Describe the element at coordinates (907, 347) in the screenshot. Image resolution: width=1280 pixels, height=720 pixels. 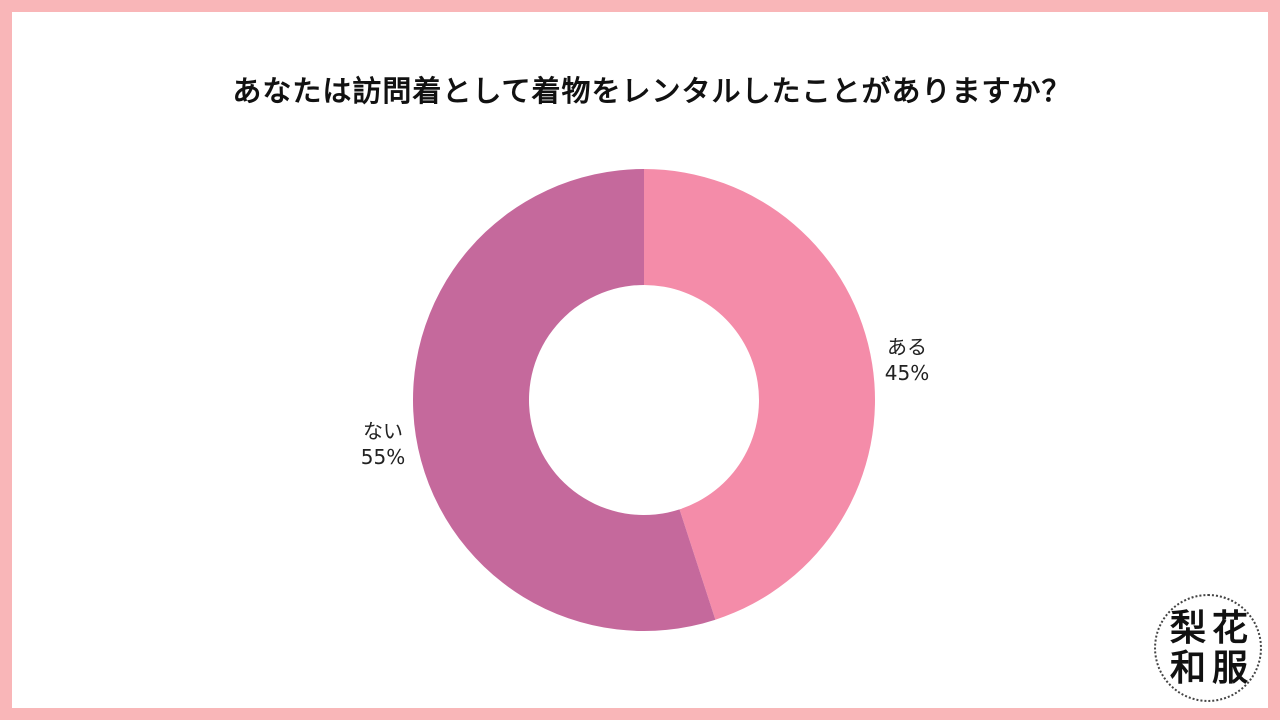
I see `slice-label-aru-name: ある` at that location.